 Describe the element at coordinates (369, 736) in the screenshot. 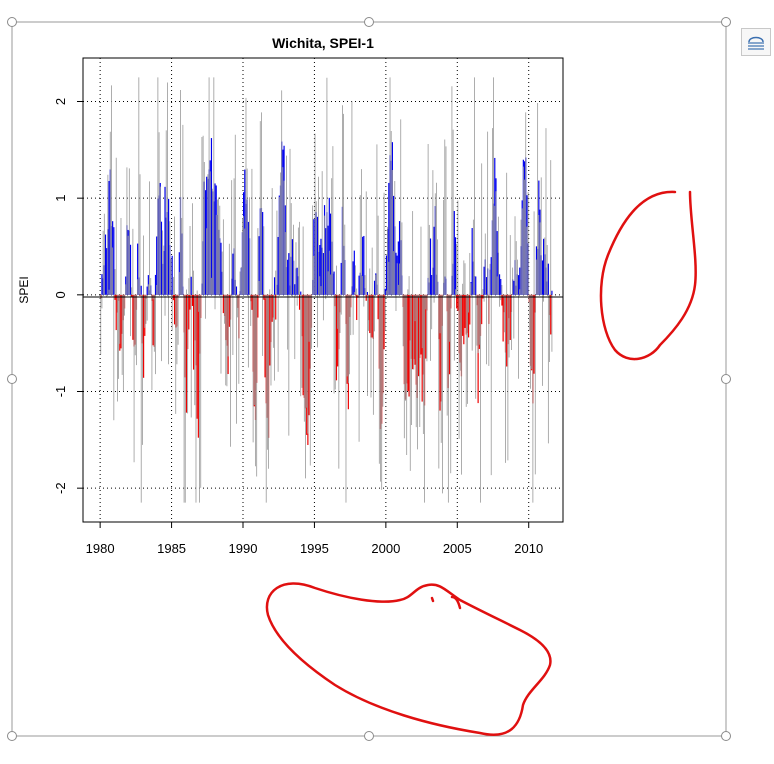

I see `resize-handle-bottom` at that location.